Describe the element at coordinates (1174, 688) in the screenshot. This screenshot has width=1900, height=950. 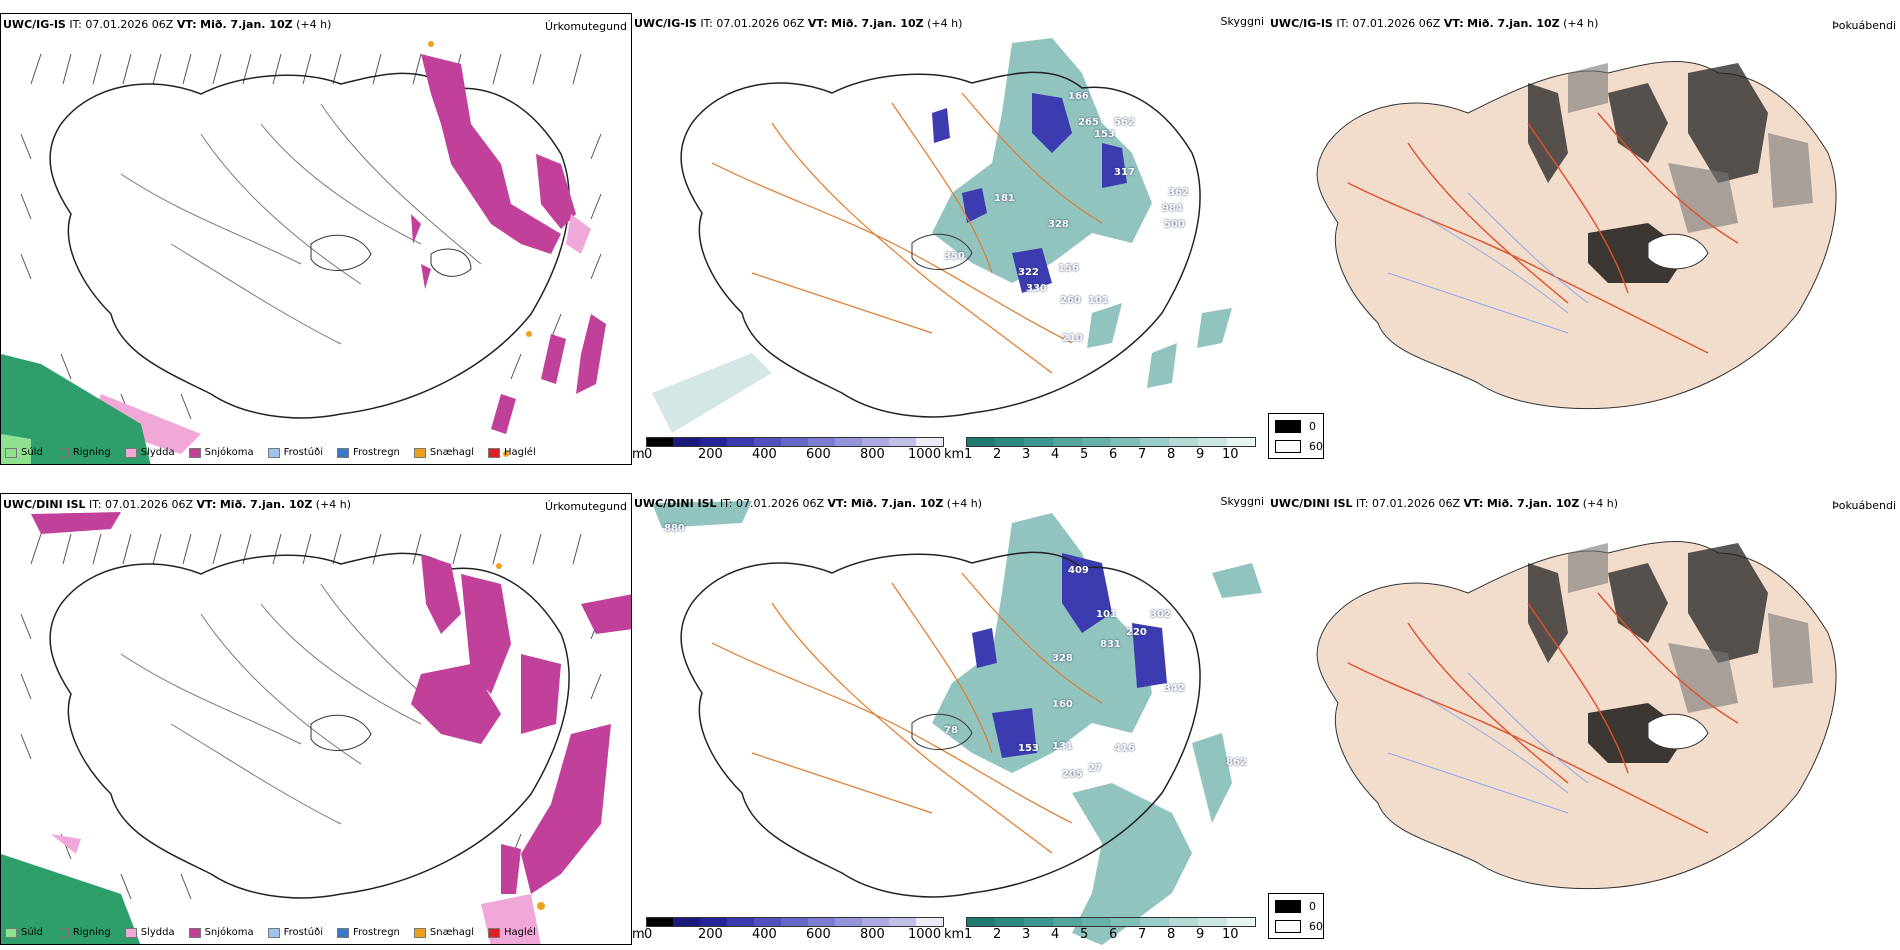
I see `map-value-label: 342` at that location.